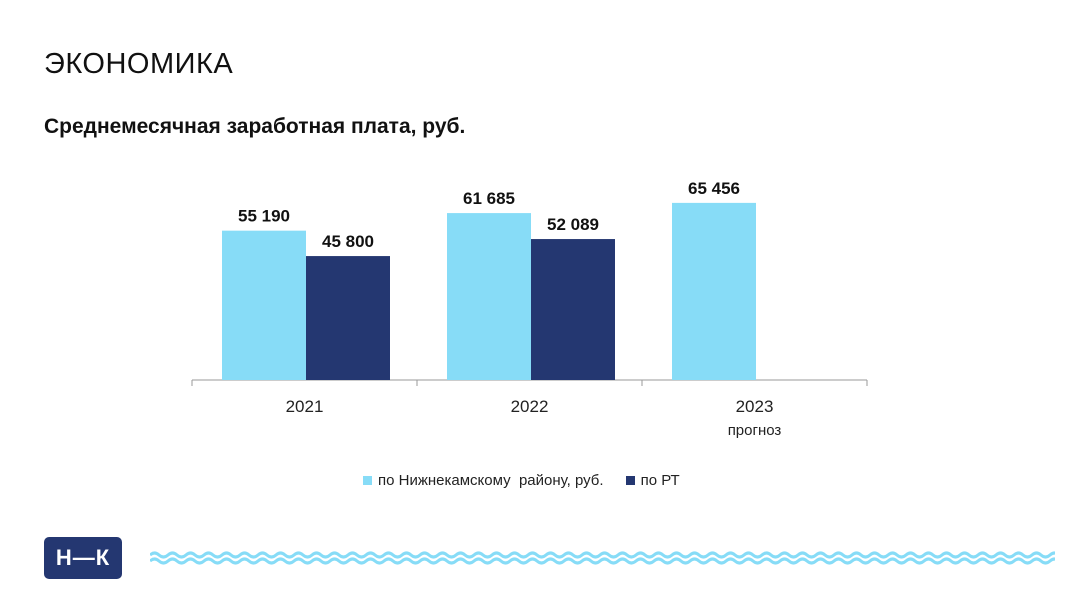 The width and height of the screenshot is (1092, 590). Describe the element at coordinates (255, 126) in the screenshot. I see `chart-title: Среднемесячная заработная плата, руб.` at that location.